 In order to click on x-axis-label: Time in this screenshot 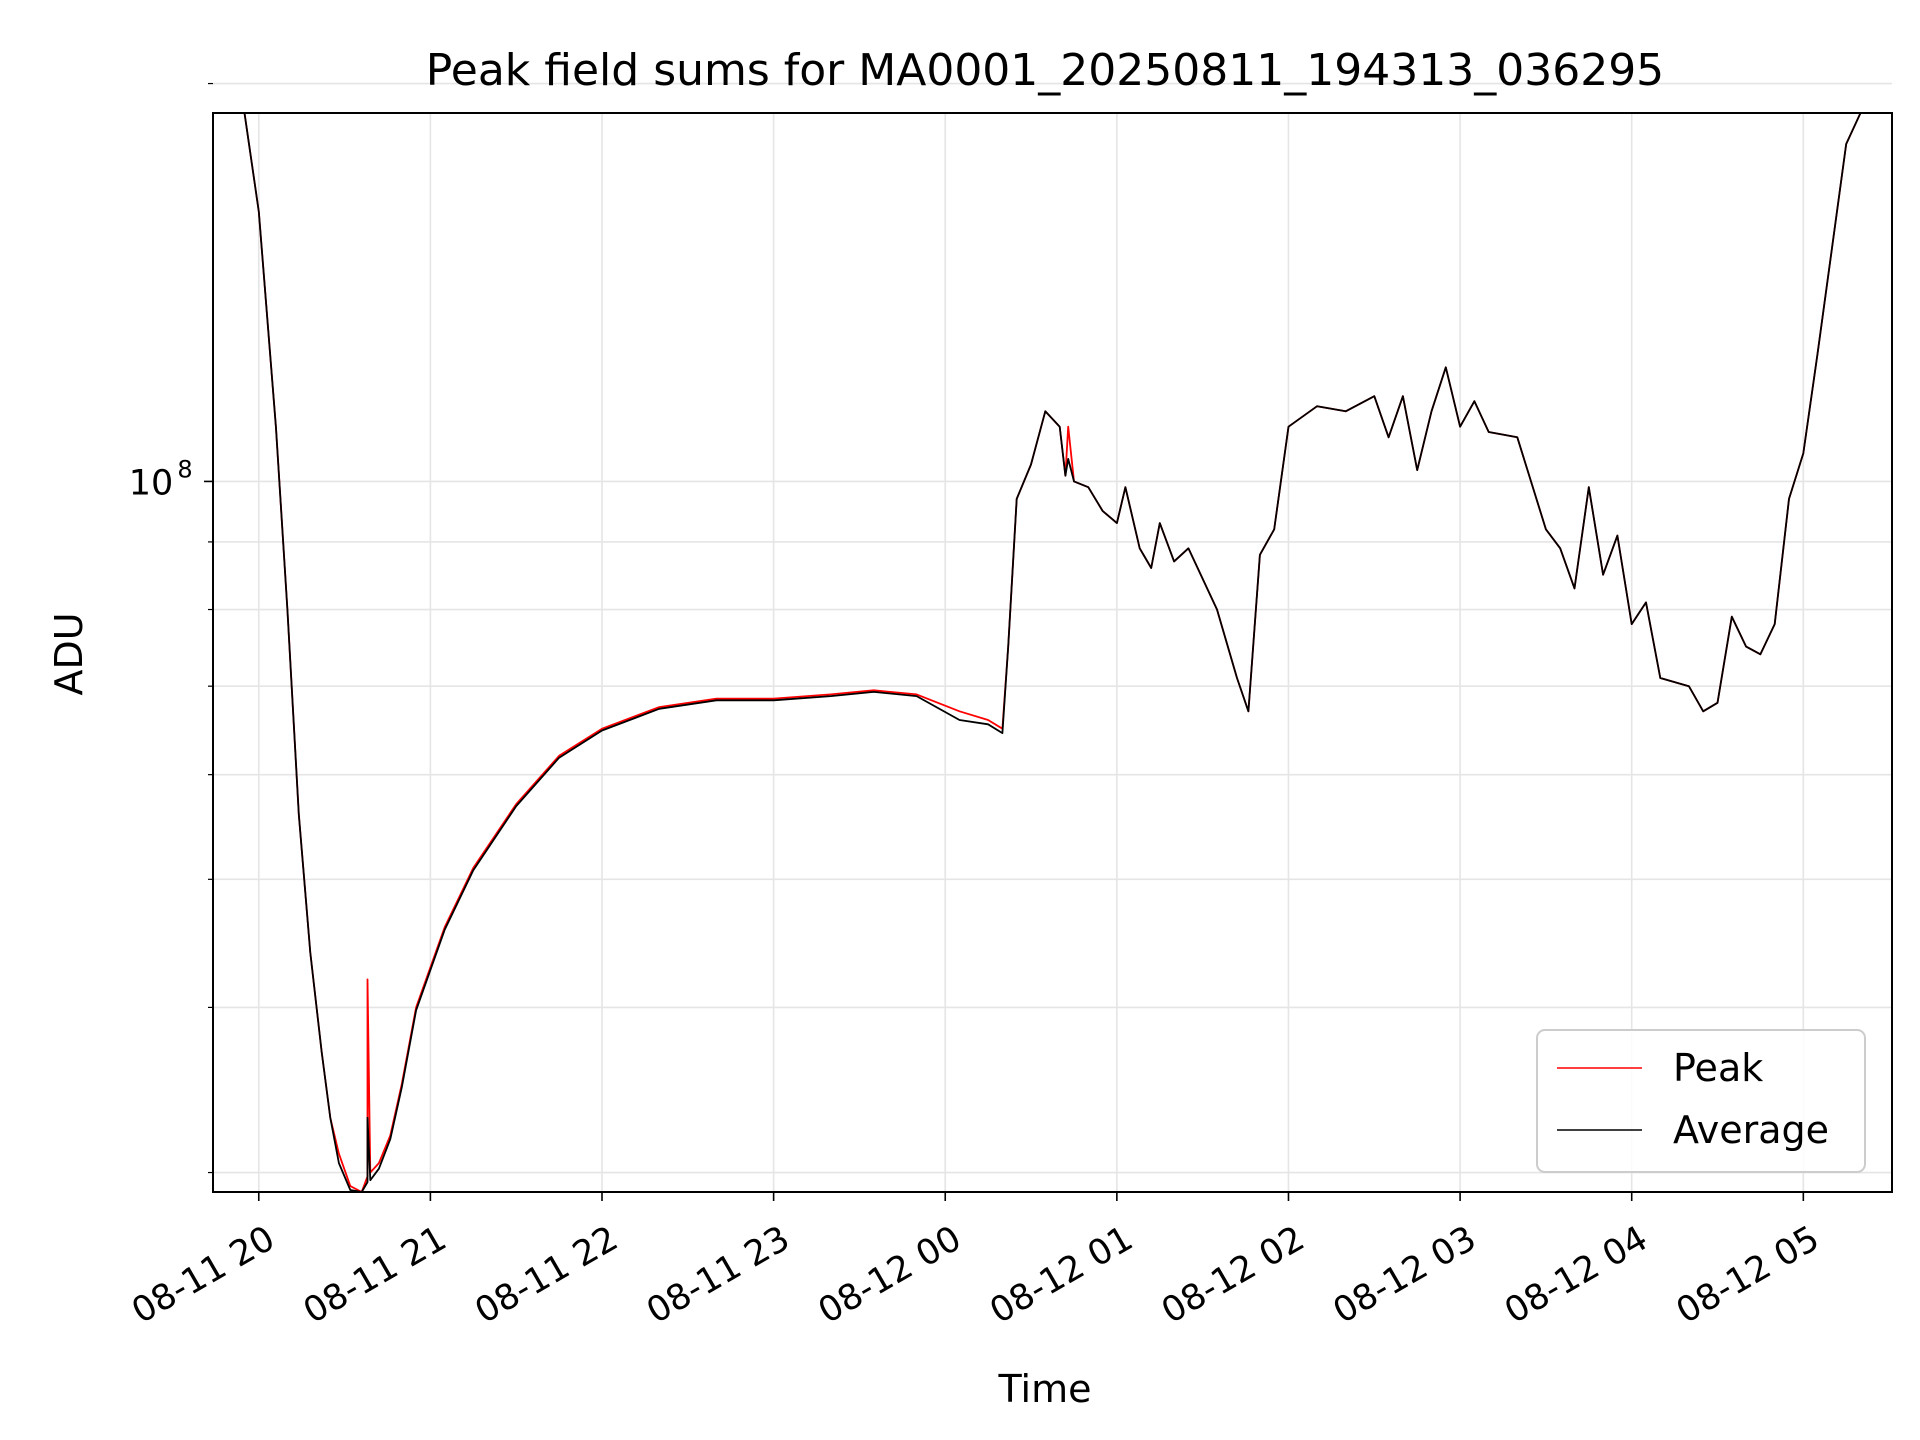, I will do `click(1045, 1389)`.